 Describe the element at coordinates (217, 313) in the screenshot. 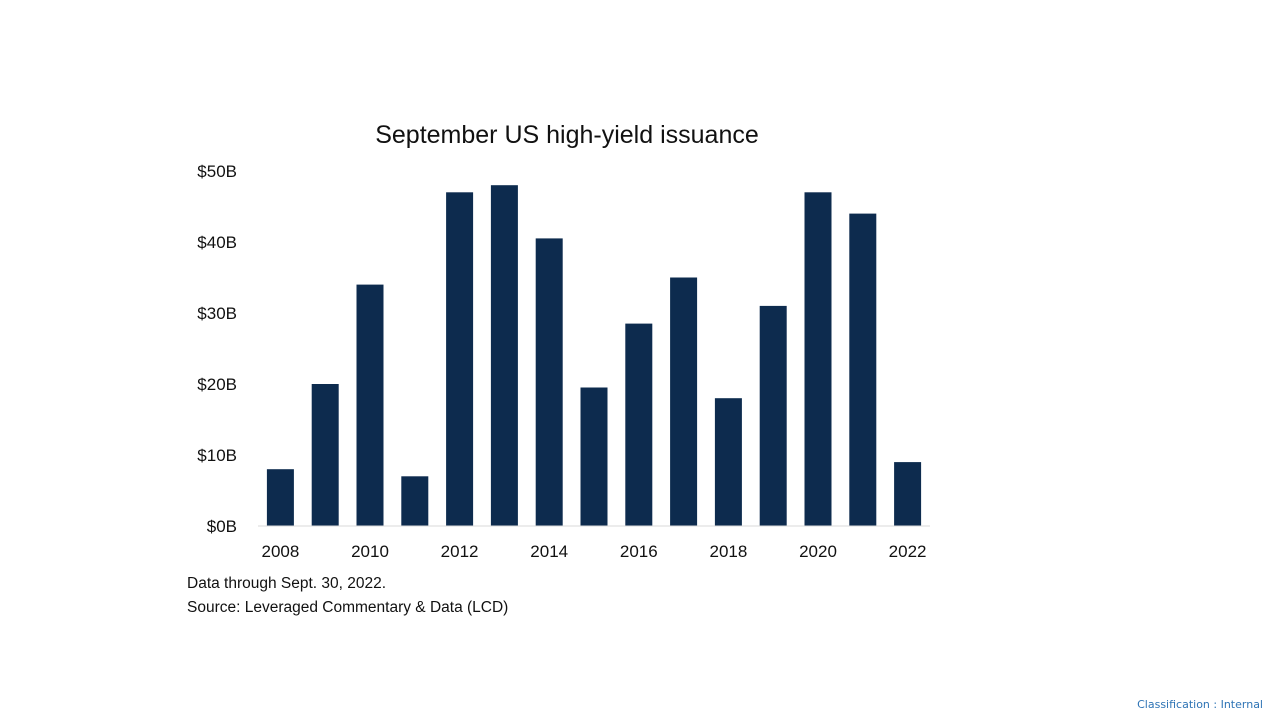

I see `y-tick-label: $30B` at that location.